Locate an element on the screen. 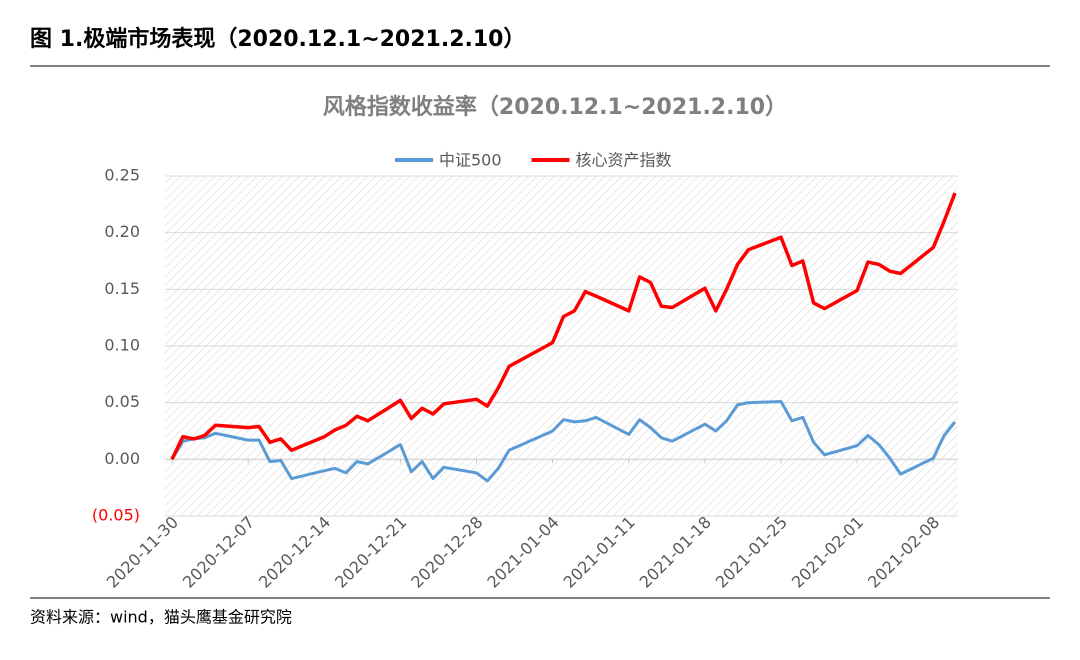 This screenshot has height=660, width=1080. x-tick-label: 2020-12-21 is located at coordinates (370, 552).